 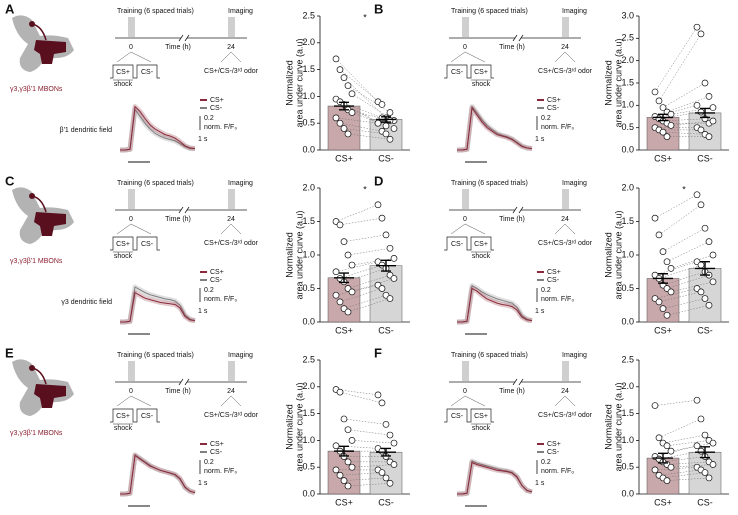 What do you see at coordinates (131, 199) in the screenshot?
I see `training-block` at bounding box center [131, 199].